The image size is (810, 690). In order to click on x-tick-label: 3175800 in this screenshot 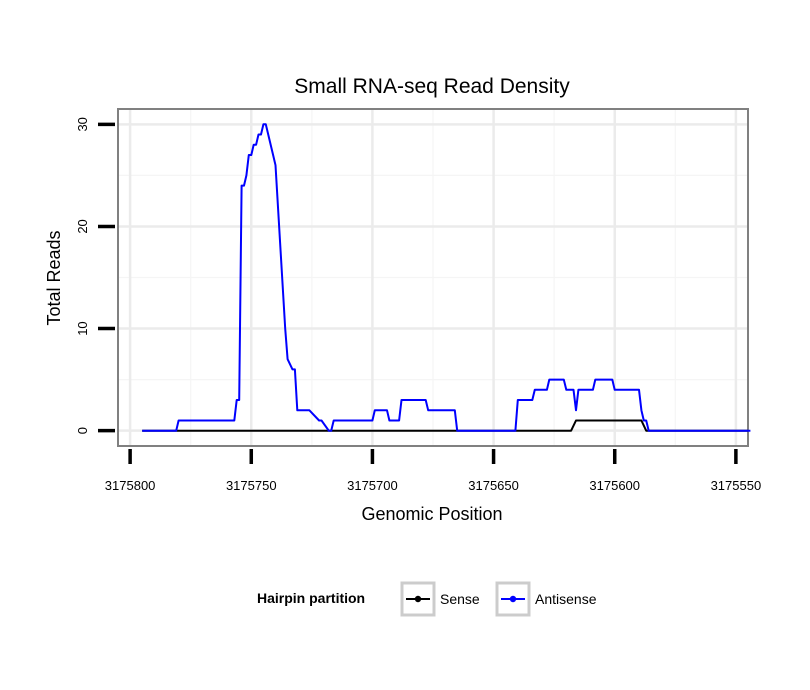, I will do `click(130, 485)`.